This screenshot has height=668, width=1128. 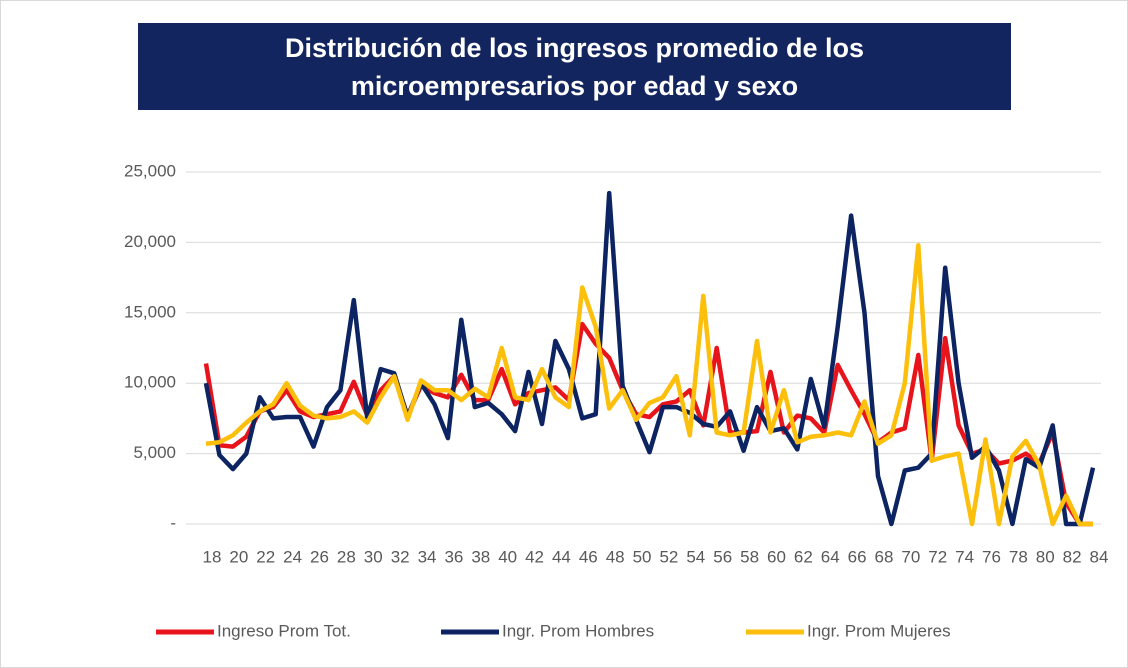 What do you see at coordinates (453, 556) in the screenshot?
I see `x-tick-label: 36` at bounding box center [453, 556].